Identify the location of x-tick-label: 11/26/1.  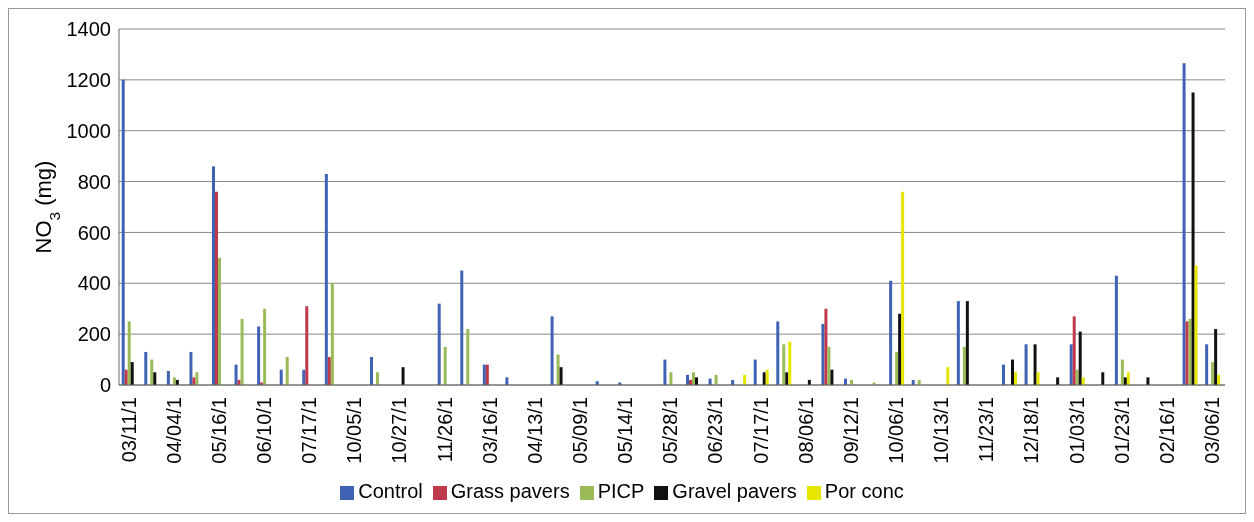
(444, 430).